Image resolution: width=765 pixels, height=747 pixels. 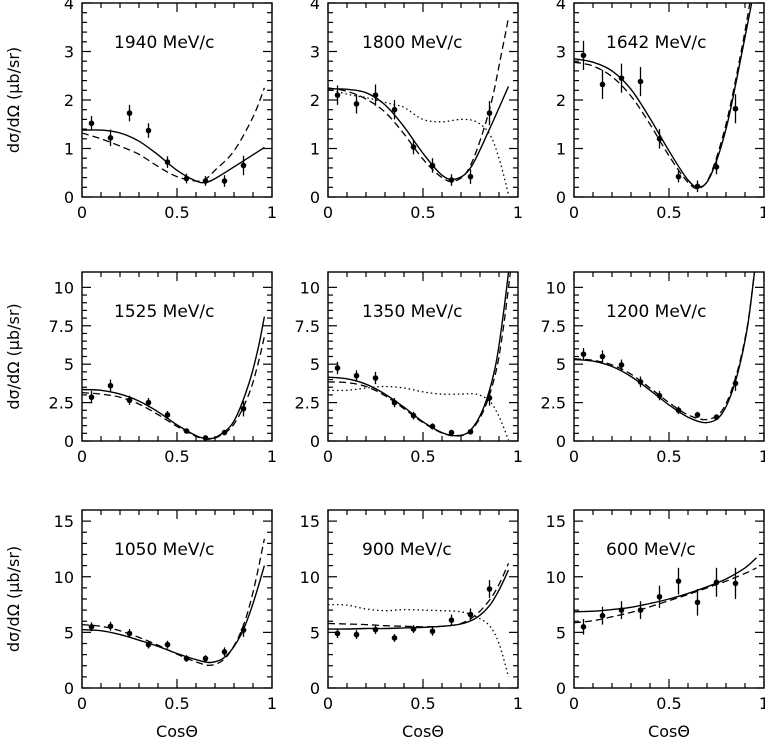 I want to click on curve-dotted, so click(x=419, y=640).